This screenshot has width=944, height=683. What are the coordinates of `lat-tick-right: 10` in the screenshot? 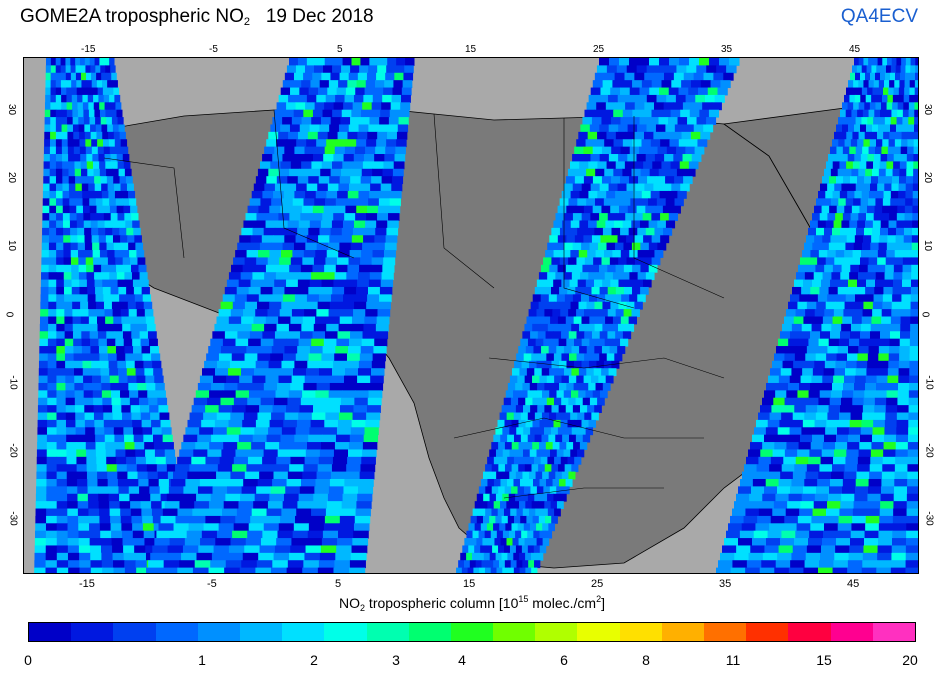 It's located at (928, 246).